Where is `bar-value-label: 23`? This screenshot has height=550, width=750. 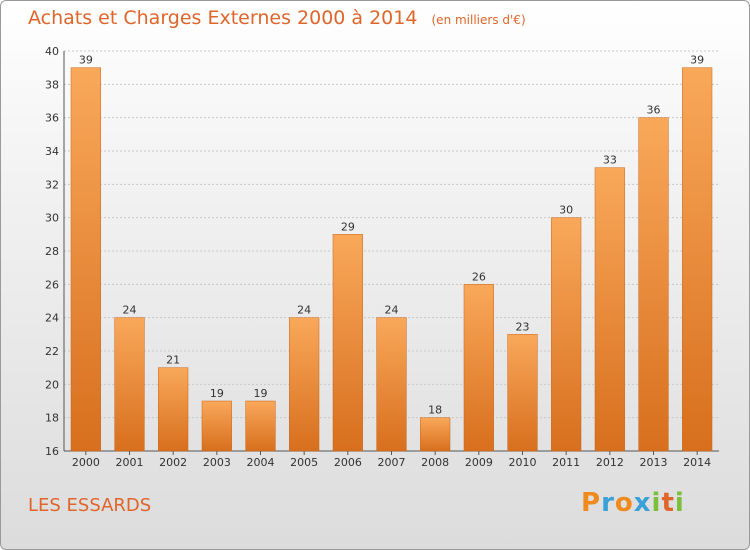
bar-value-label: 23 is located at coordinates (523, 326).